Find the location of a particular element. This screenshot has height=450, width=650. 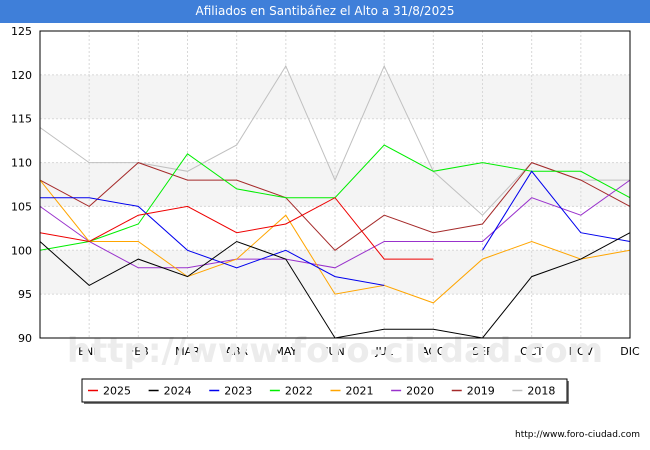

legend-label-2025: 2025 is located at coordinates (117, 391).